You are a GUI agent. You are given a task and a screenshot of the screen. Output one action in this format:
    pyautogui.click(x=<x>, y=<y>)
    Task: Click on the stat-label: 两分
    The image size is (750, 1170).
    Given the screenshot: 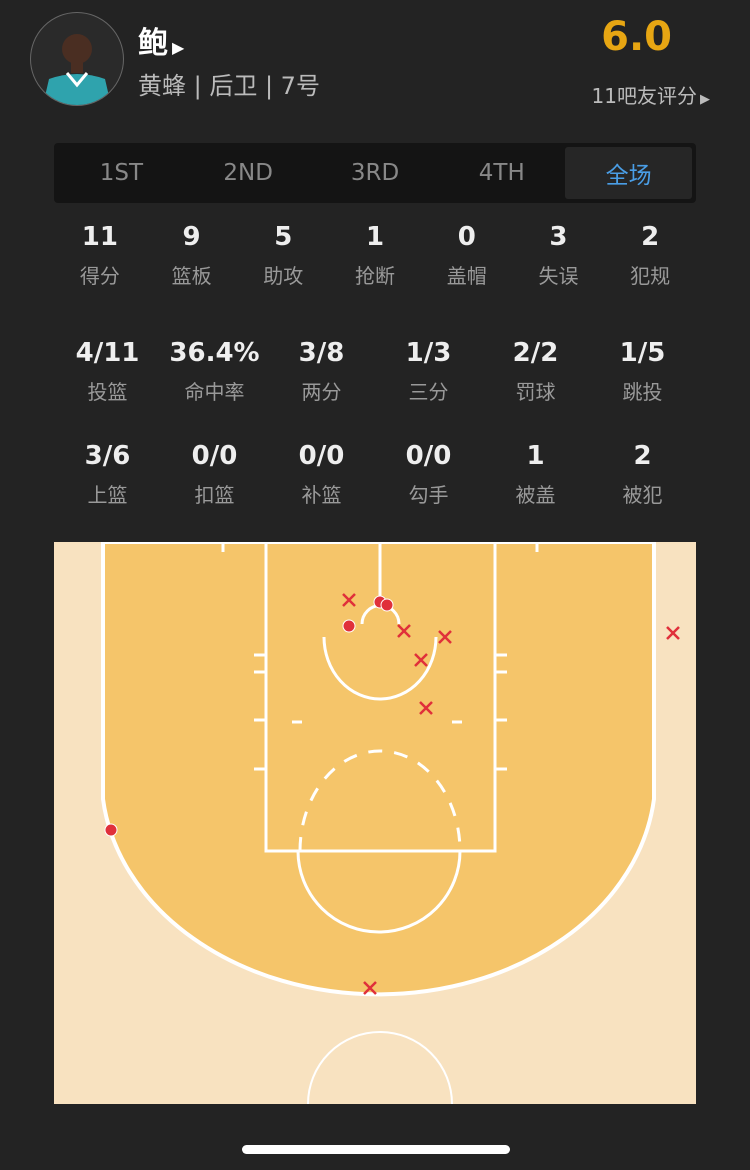 What is the action you would take?
    pyautogui.click(x=321, y=392)
    